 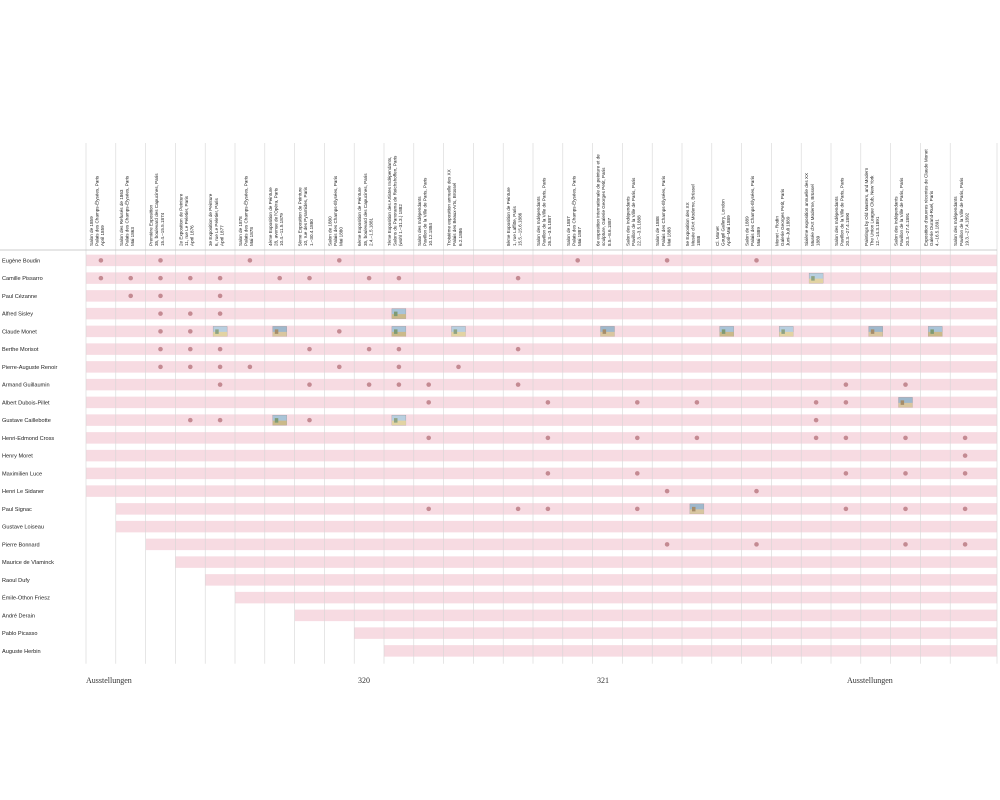 What do you see at coordinates (364, 680) in the screenshot?
I see `page-number-left: 320` at bounding box center [364, 680].